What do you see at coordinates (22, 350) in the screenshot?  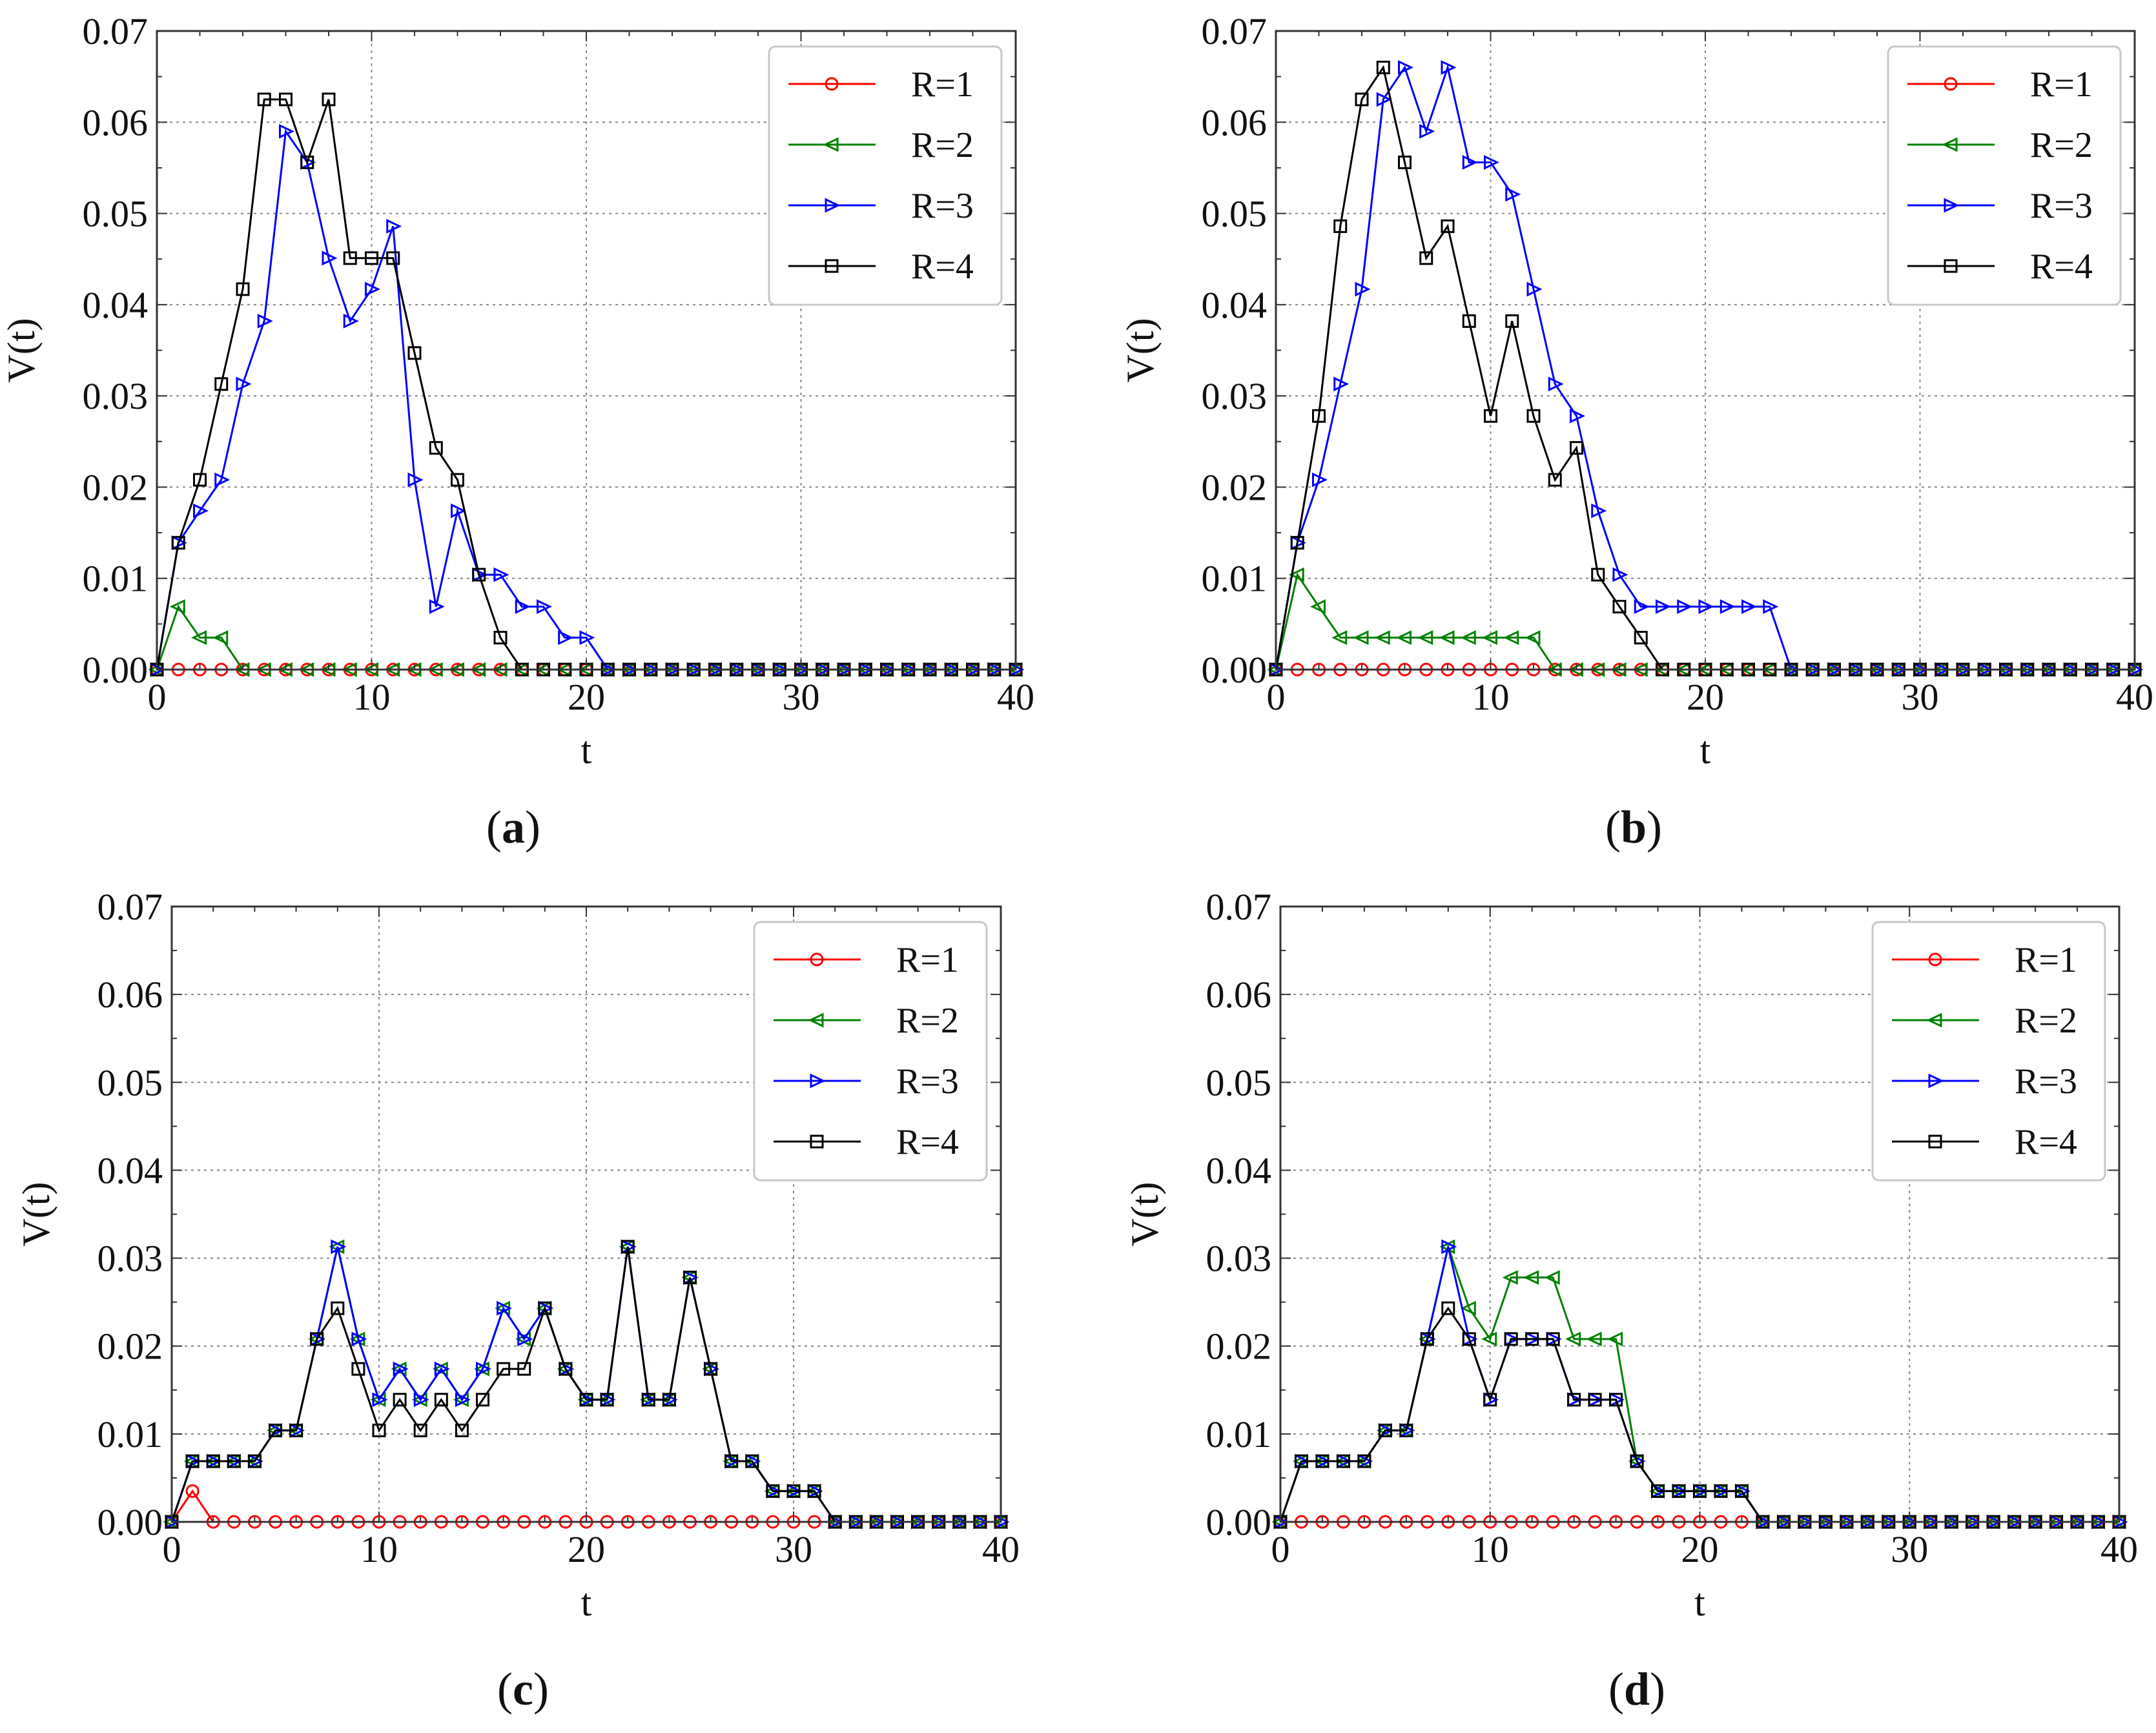 I see `y-axis-label: V(t)` at bounding box center [22, 350].